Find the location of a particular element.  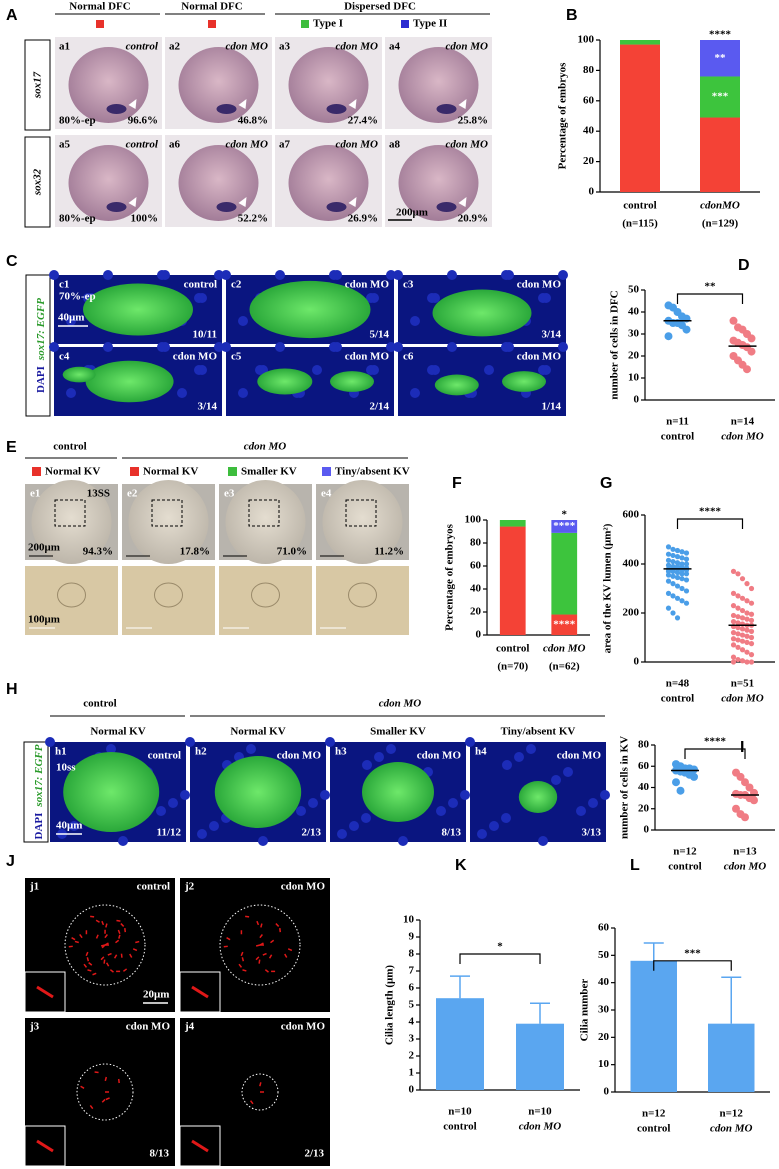

percent: 46.8% is located at coordinates (253, 121).